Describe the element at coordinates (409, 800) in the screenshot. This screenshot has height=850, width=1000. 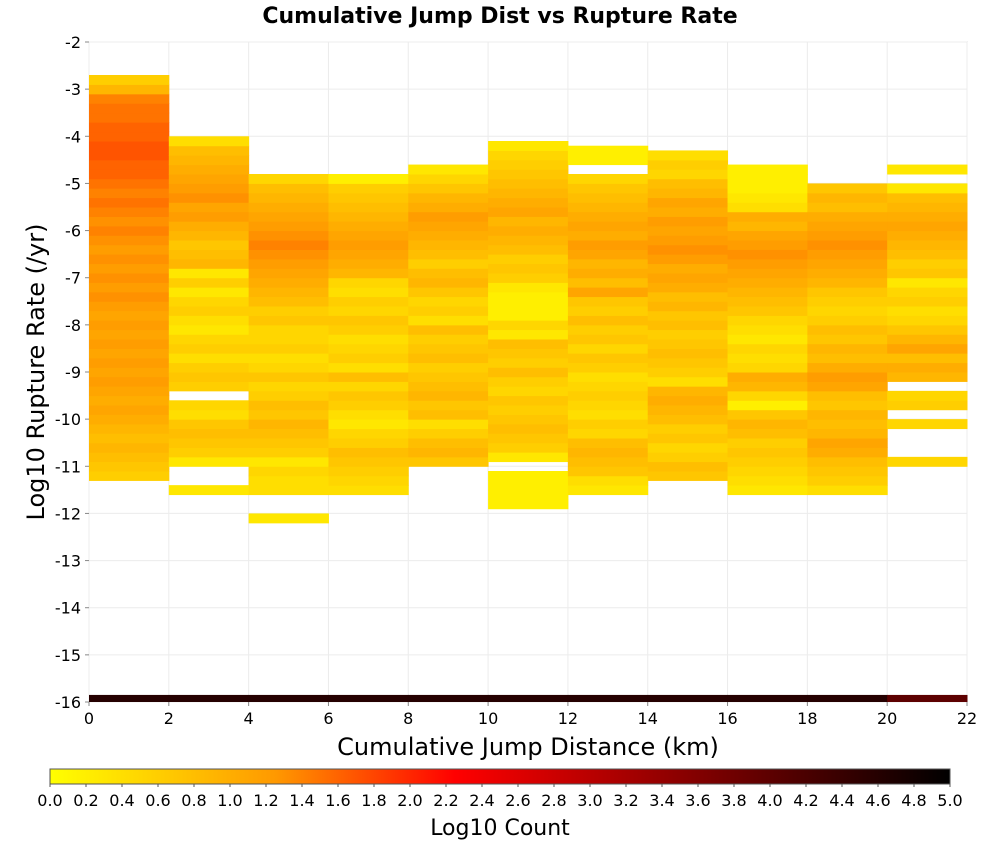
I see `colorbar-tick-label: 2.0` at that location.